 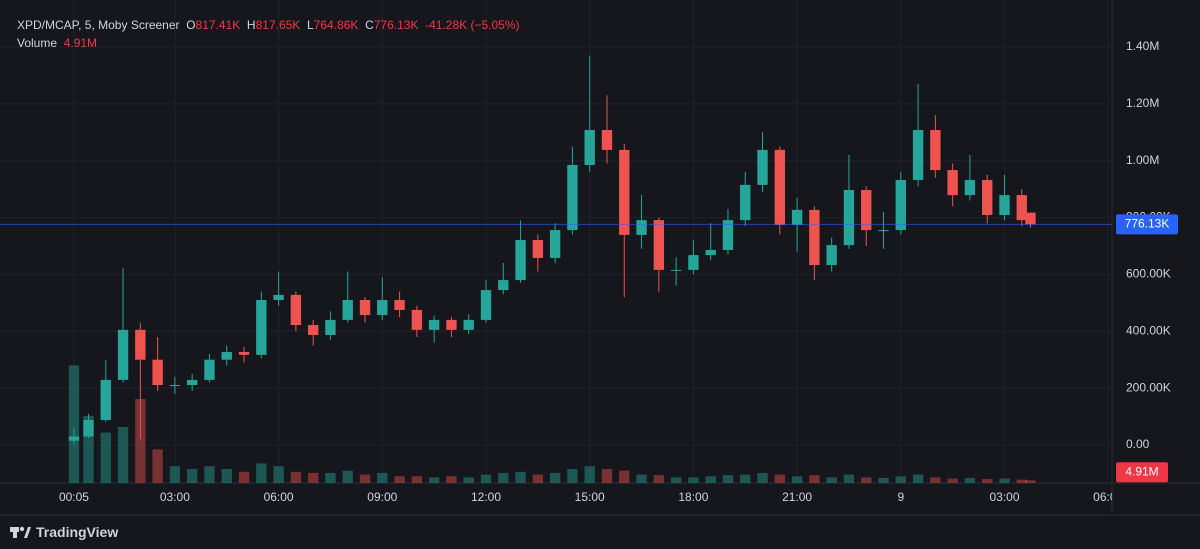 What do you see at coordinates (396, 25) in the screenshot?
I see `value: 776.13K` at bounding box center [396, 25].